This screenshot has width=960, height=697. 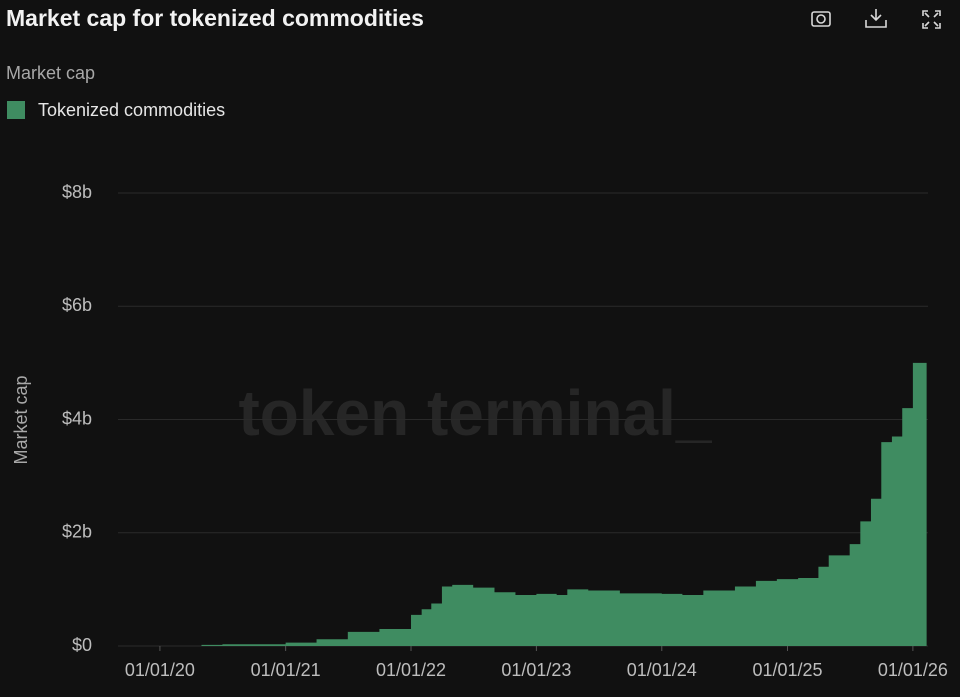 I want to click on expand-icon, so click(x=931, y=19).